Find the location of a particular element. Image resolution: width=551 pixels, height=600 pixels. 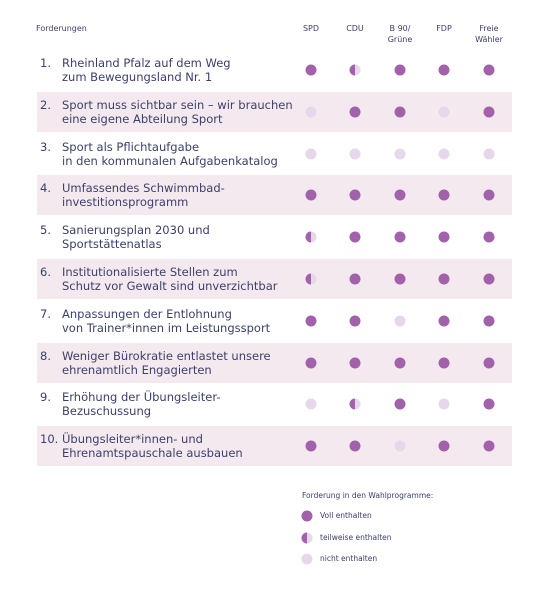

row-number: 3. is located at coordinates (45, 146).